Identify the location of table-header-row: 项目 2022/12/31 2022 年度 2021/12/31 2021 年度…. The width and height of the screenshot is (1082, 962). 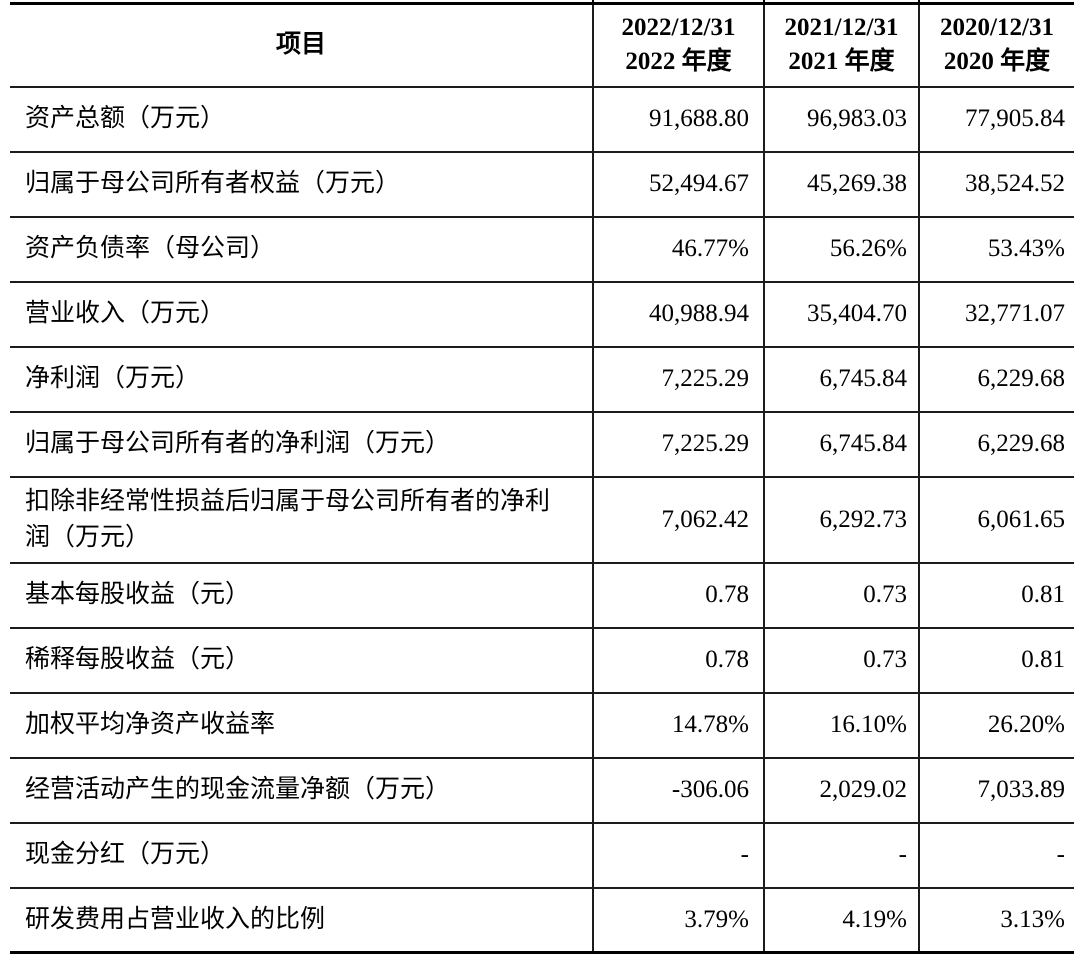
(542, 45).